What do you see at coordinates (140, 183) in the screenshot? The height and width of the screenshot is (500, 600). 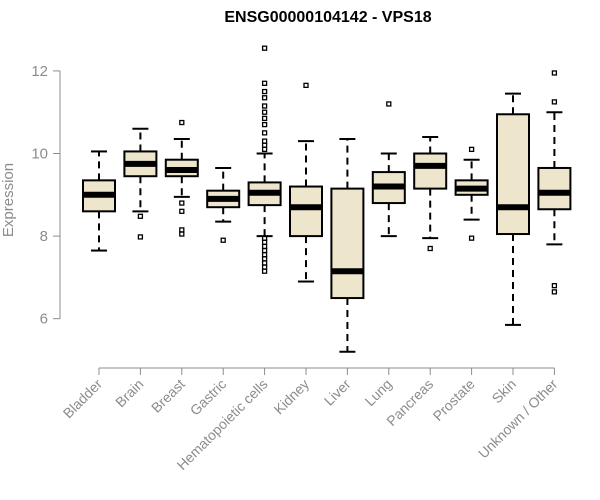 I see `box-brain` at bounding box center [140, 183].